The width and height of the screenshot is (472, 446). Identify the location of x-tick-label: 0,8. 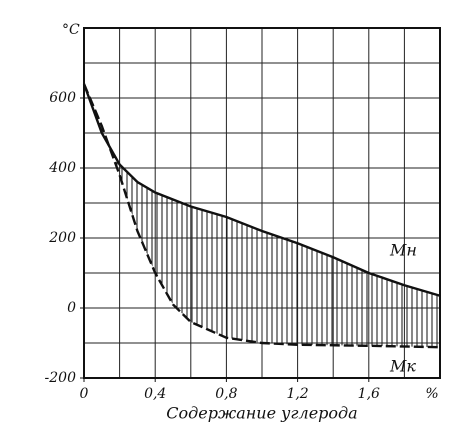
(226, 394).